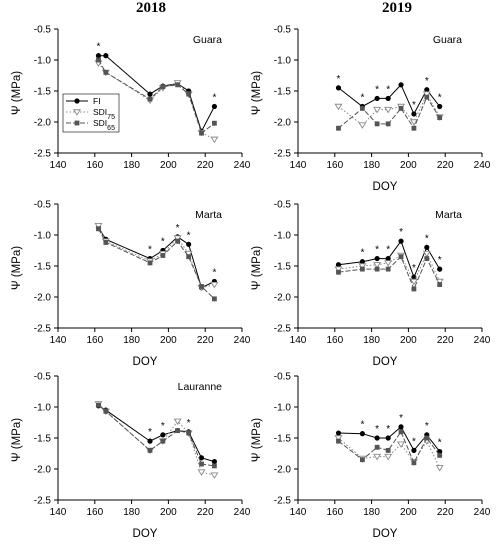 The image size is (504, 550). Describe the element at coordinates (156, 434) in the screenshot. I see `series-fi` at that location.